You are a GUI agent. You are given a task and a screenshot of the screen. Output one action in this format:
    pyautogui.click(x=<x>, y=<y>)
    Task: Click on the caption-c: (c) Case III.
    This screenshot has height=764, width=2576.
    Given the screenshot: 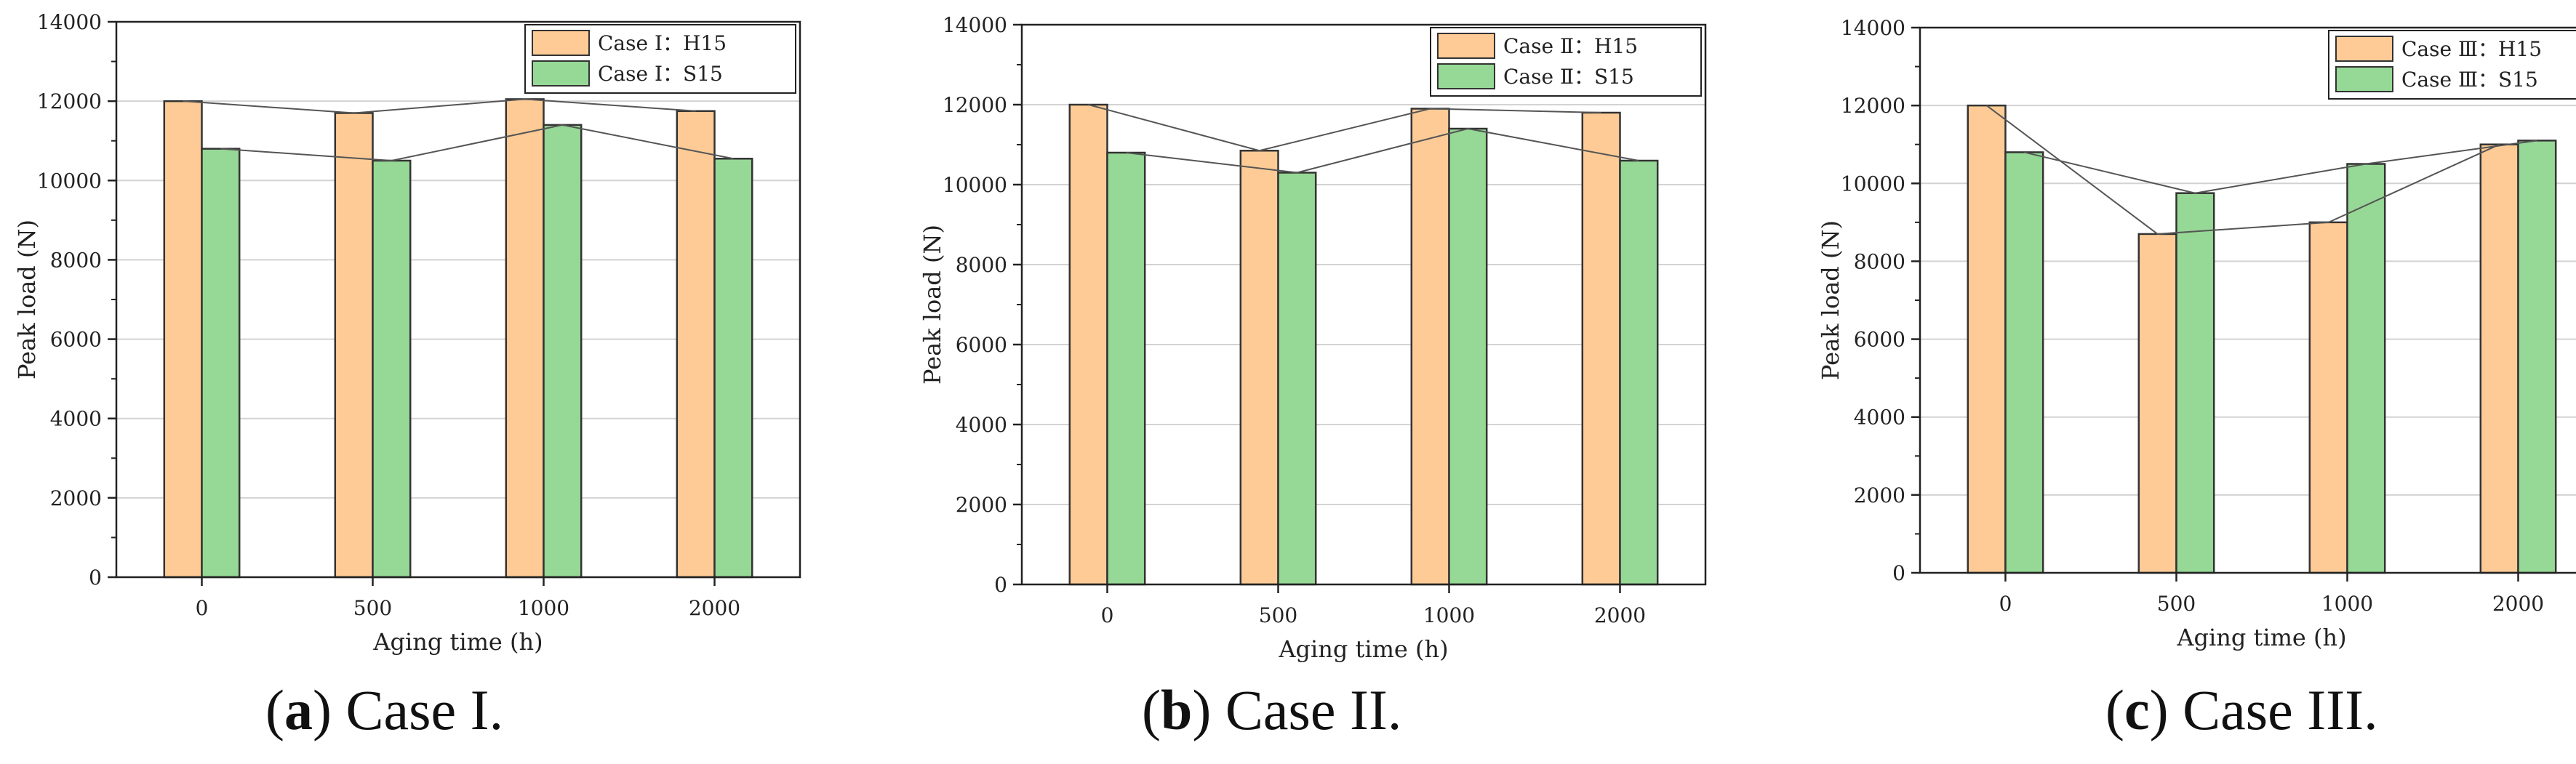 What is the action you would take?
    pyautogui.click(x=2241, y=709)
    